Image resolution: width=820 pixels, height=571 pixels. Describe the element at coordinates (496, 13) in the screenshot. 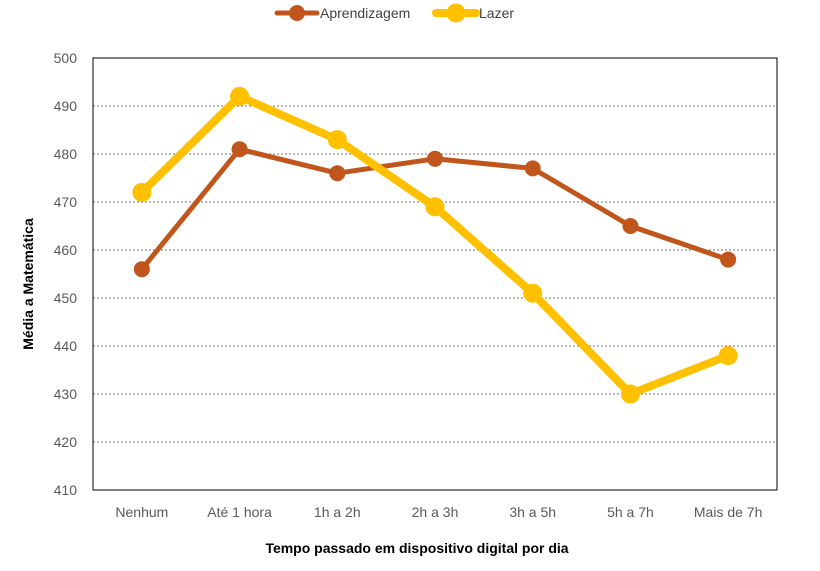

I see `legend-label: Lazer` at that location.